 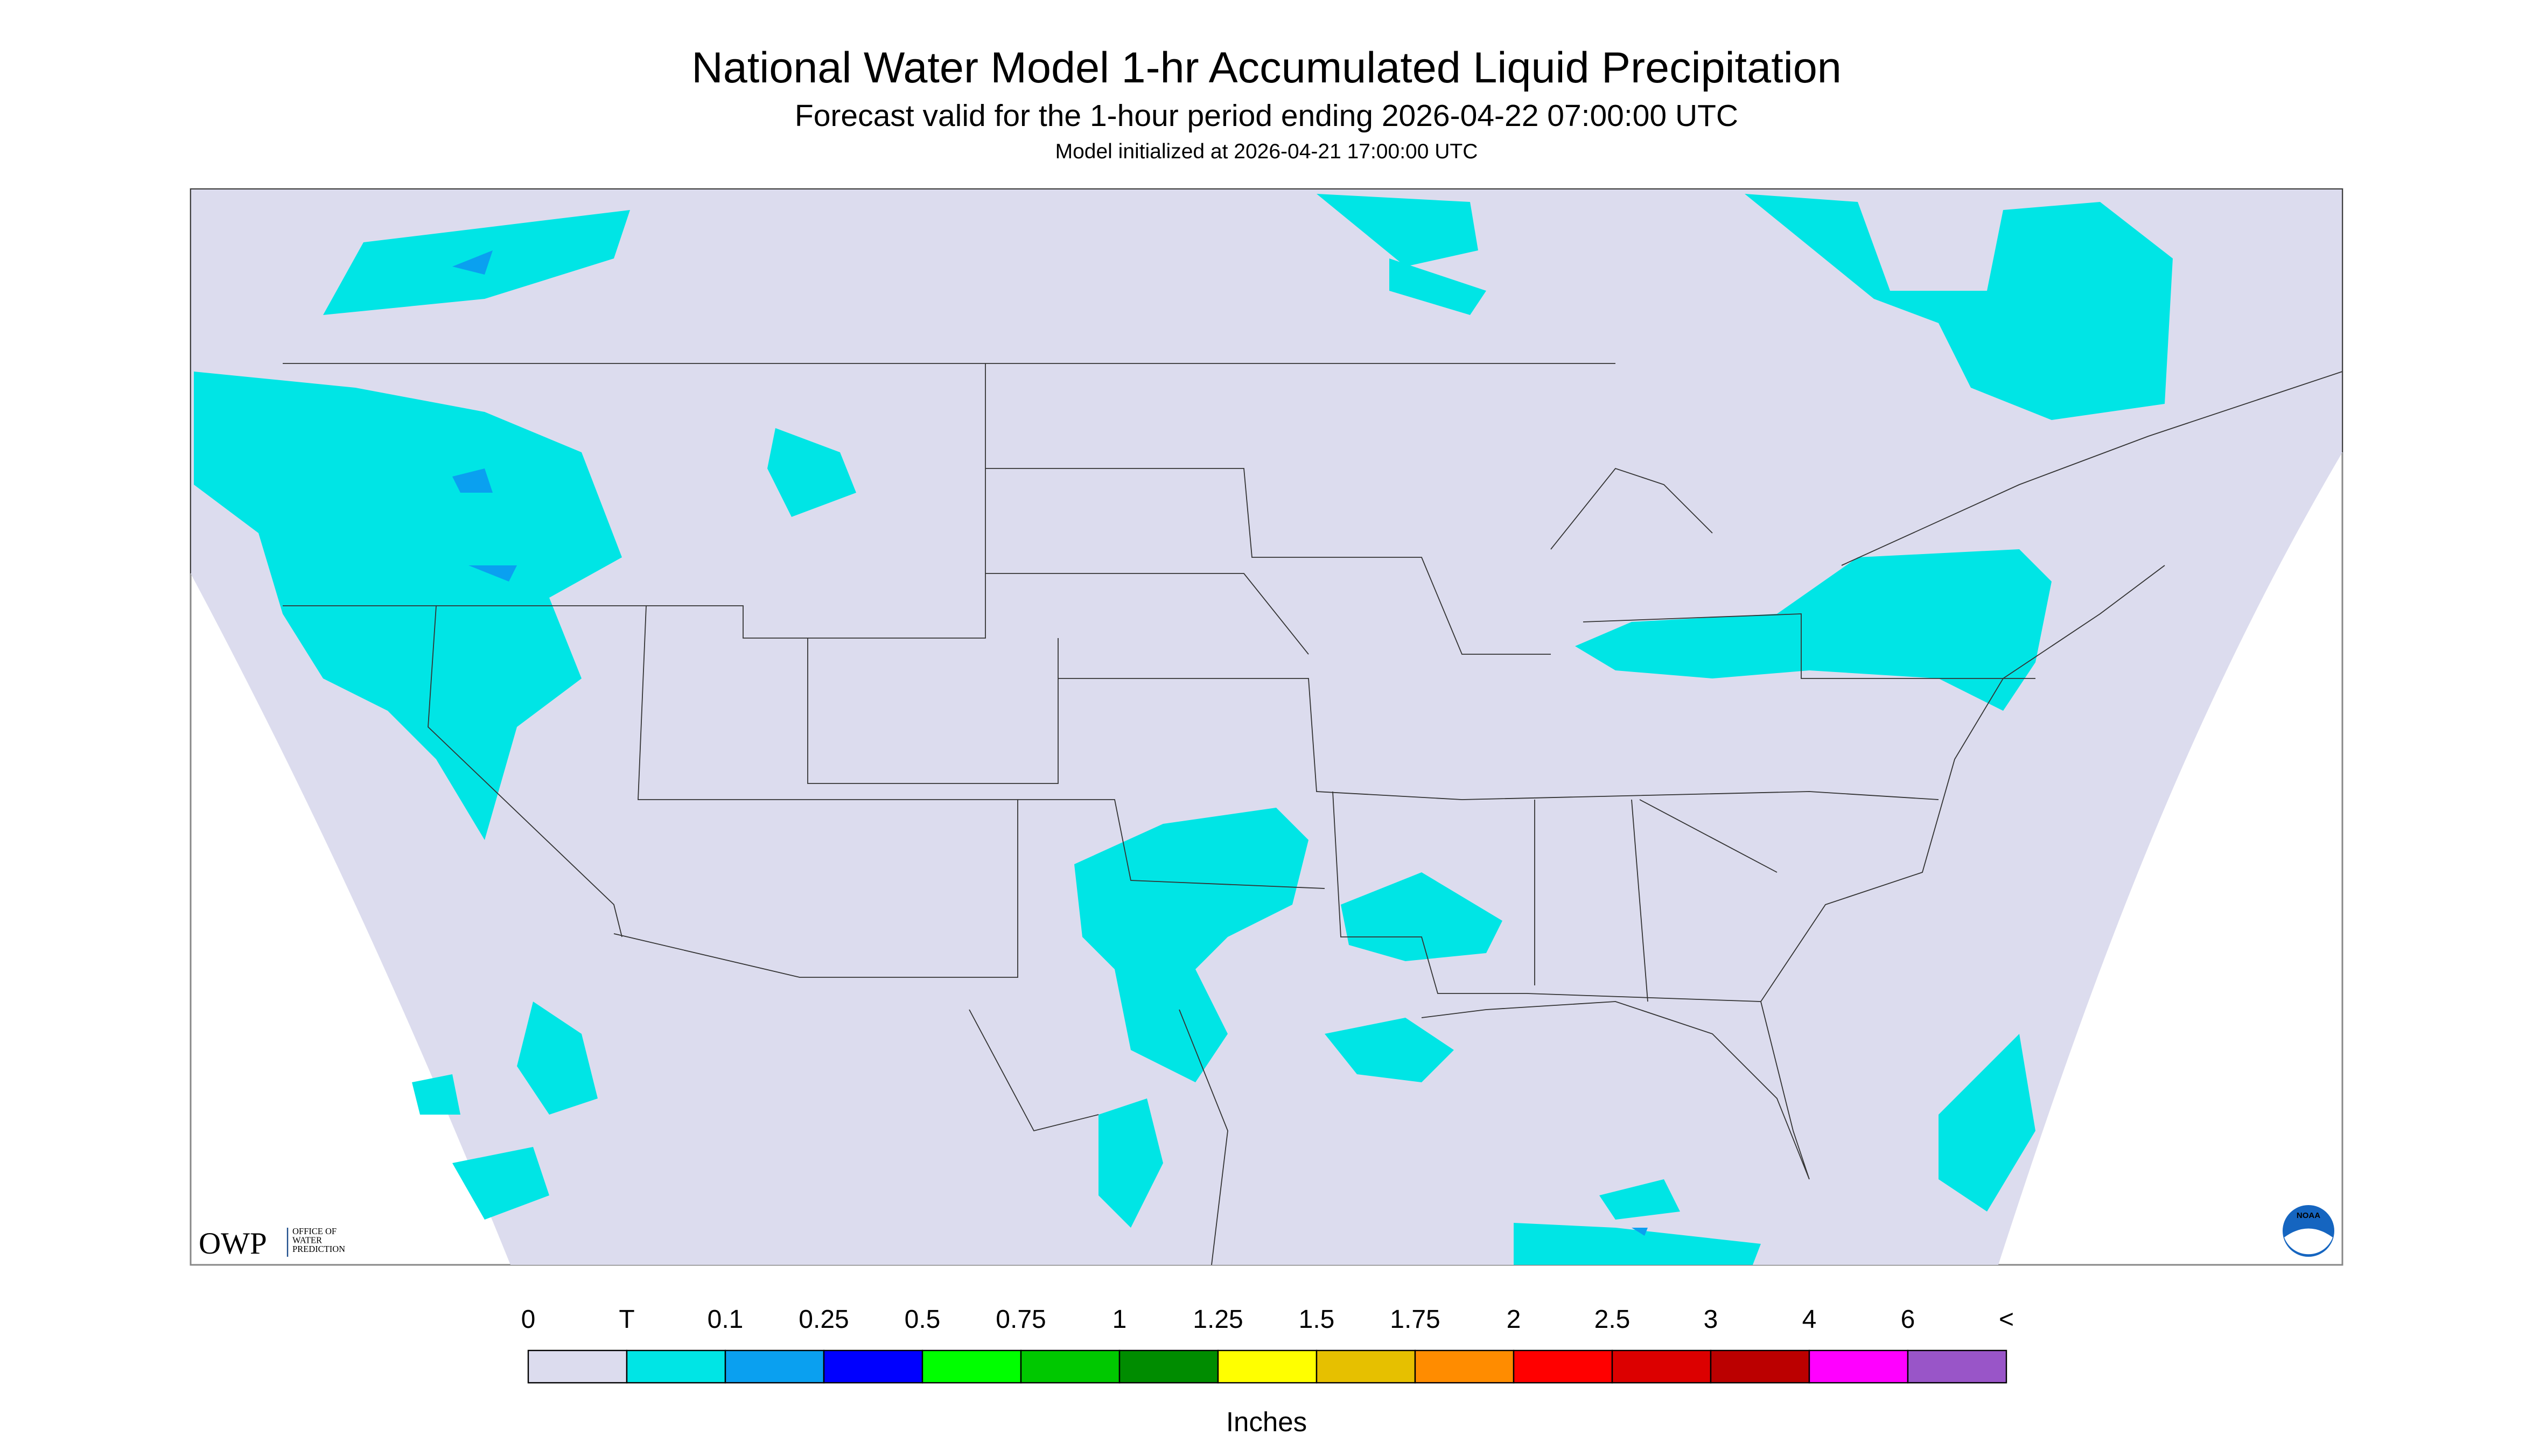 I want to click on color-label: 1.25, so click(x=1218, y=1319).